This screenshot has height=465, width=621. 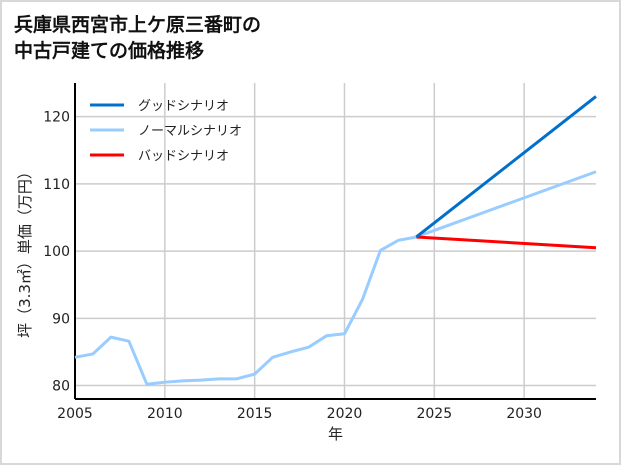 What do you see at coordinates (61, 387) in the screenshot?
I see `y-tick-label: 80` at bounding box center [61, 387].